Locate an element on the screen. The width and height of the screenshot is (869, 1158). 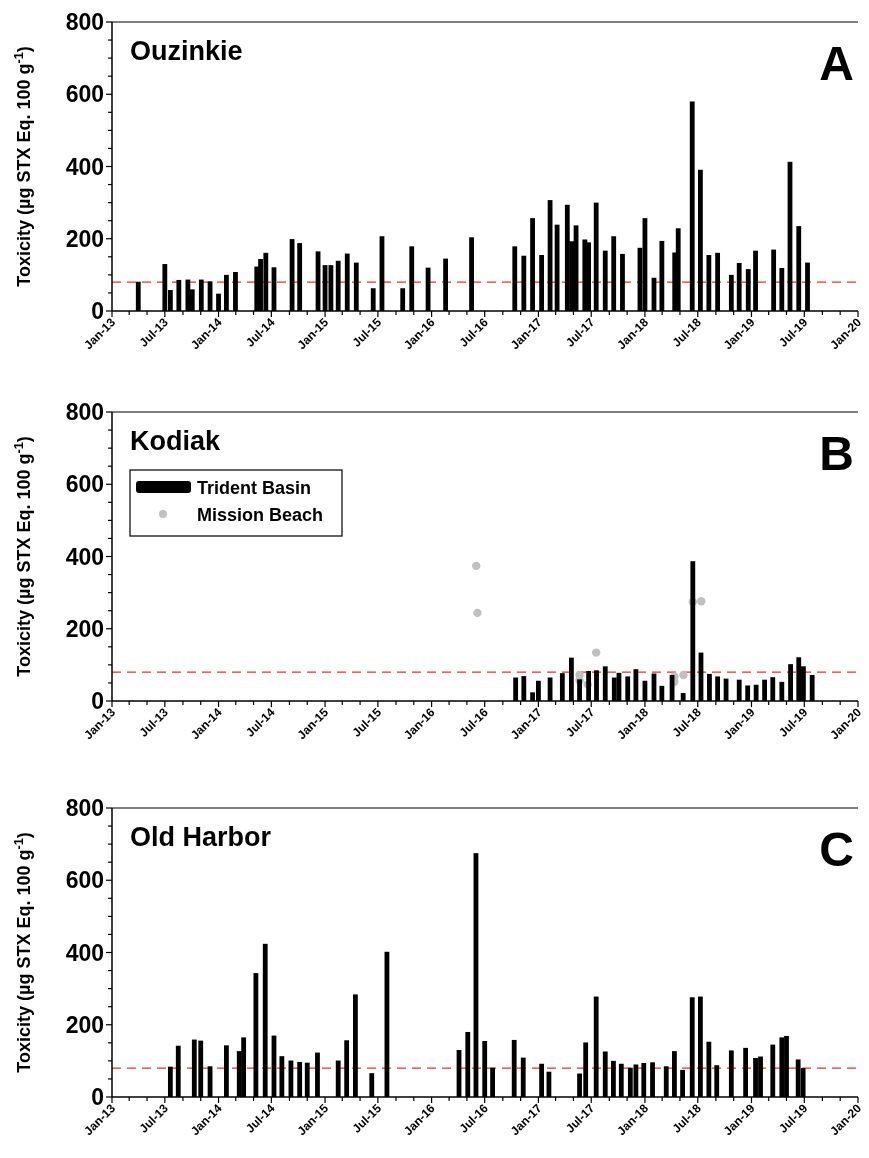
legend-label: Trident Basin is located at coordinates (254, 488).